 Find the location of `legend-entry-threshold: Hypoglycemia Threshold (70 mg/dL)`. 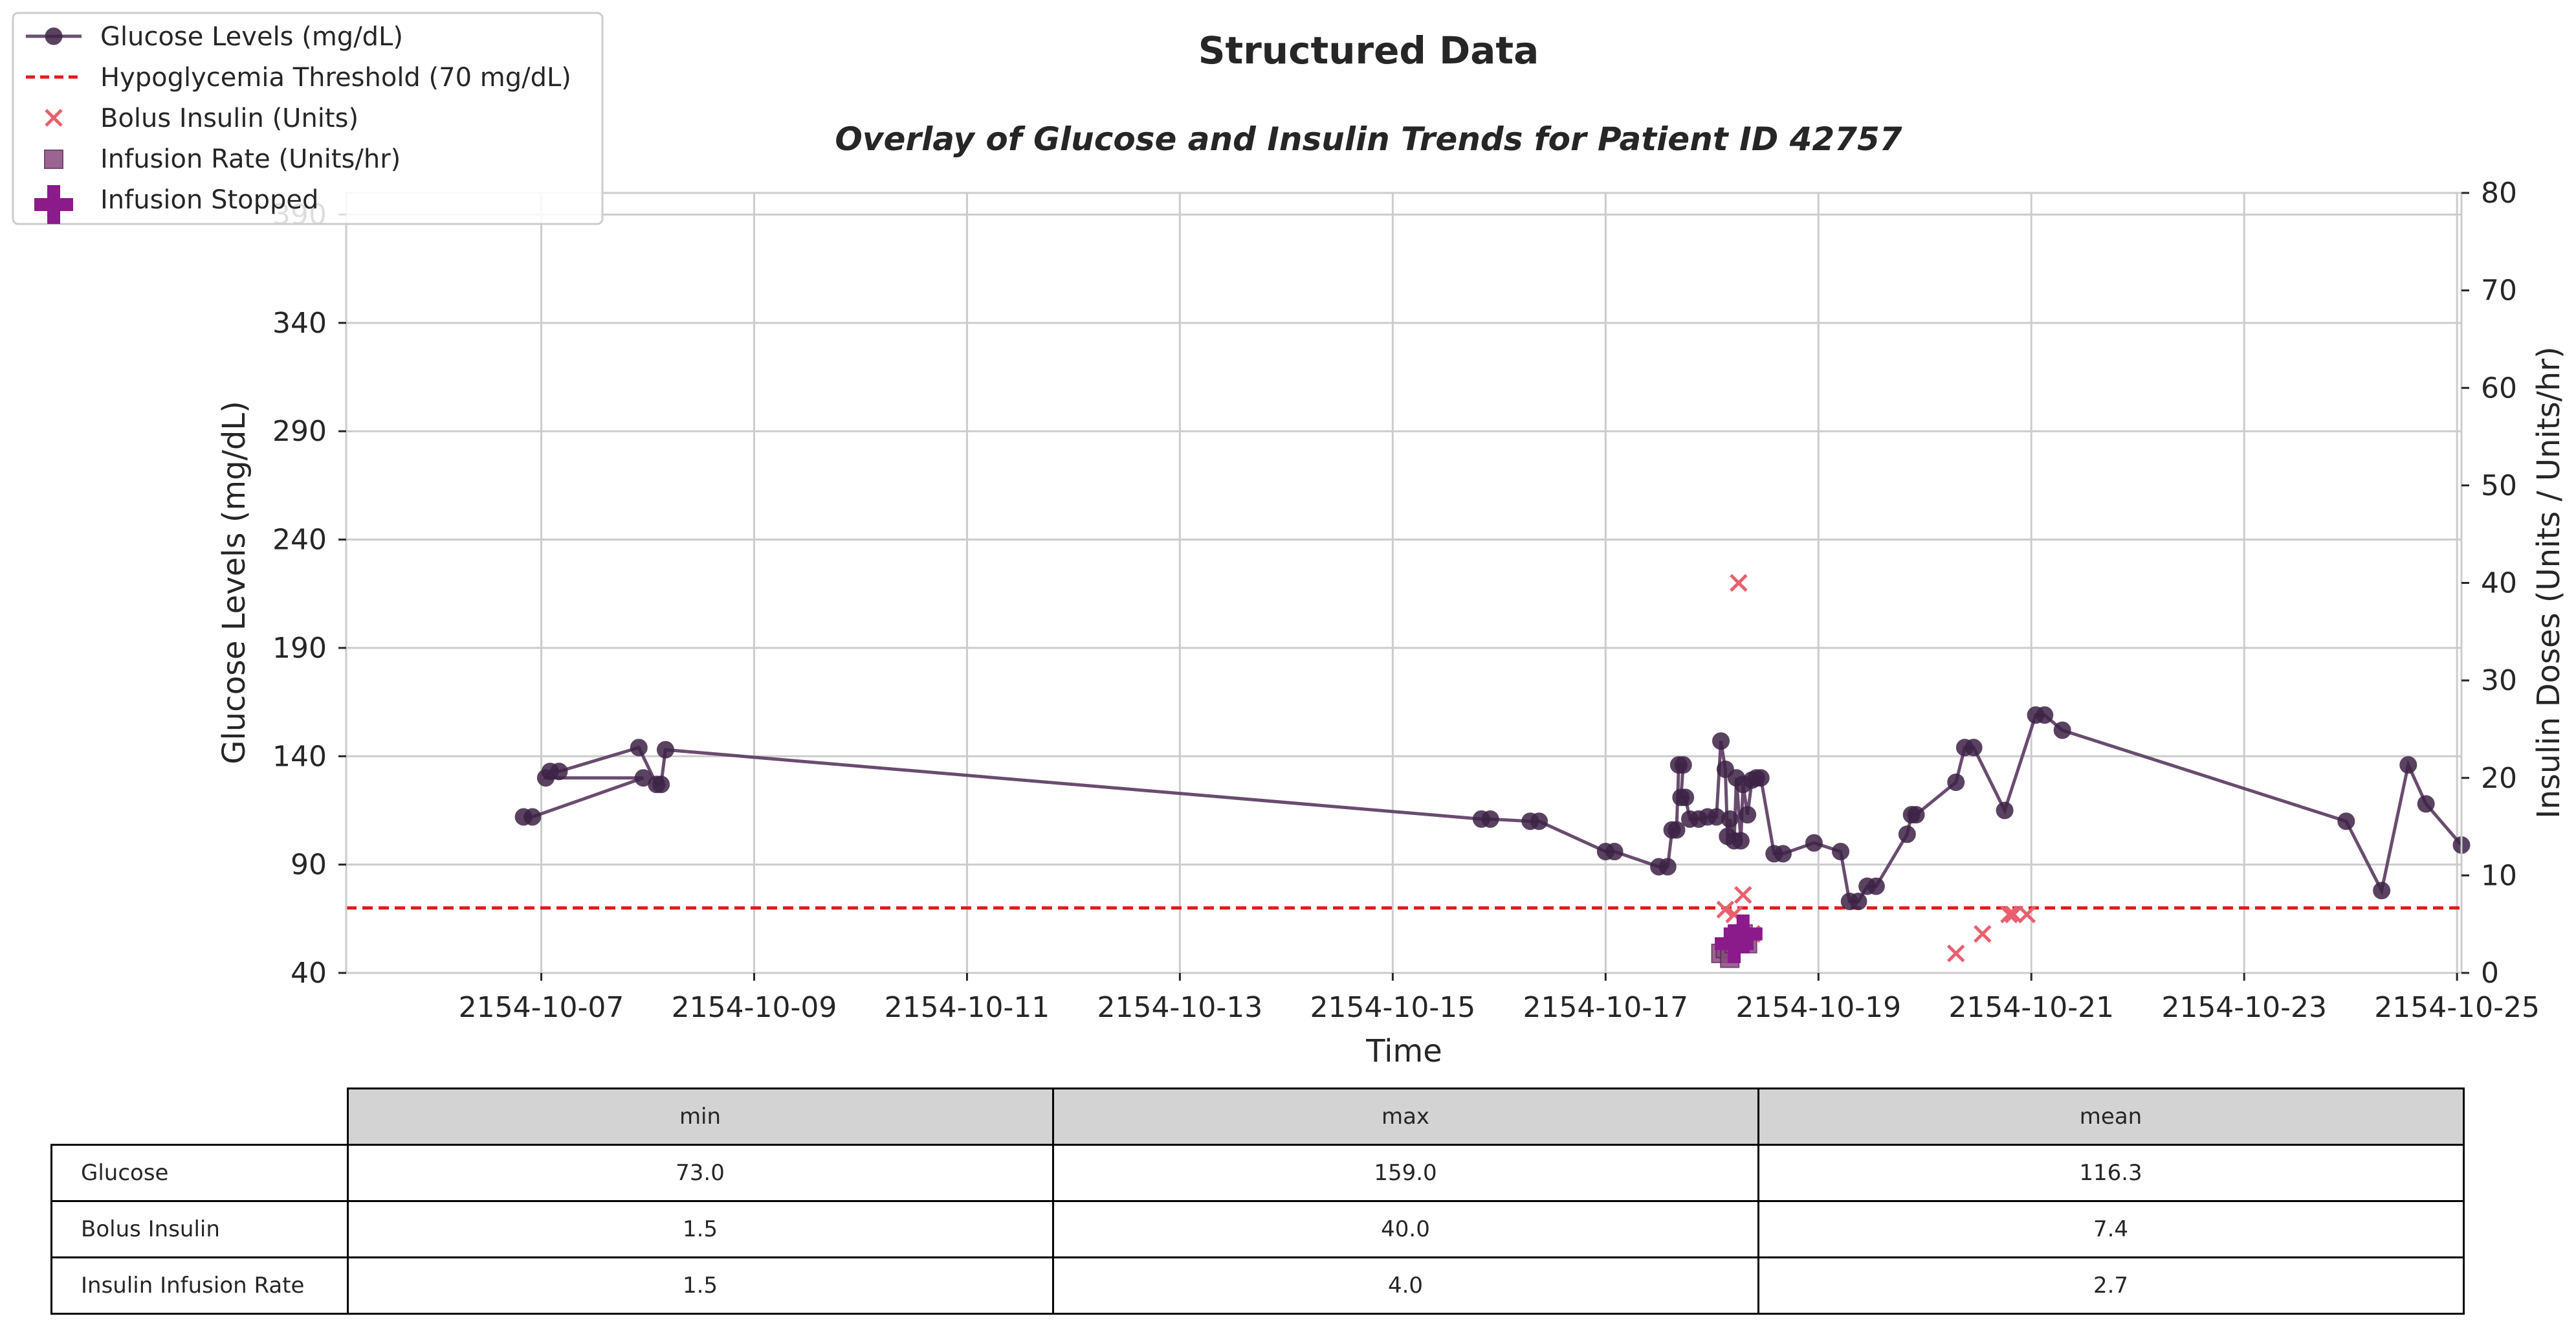

legend-entry-threshold: Hypoglycemia Threshold (70 mg/dL) is located at coordinates (298, 78).